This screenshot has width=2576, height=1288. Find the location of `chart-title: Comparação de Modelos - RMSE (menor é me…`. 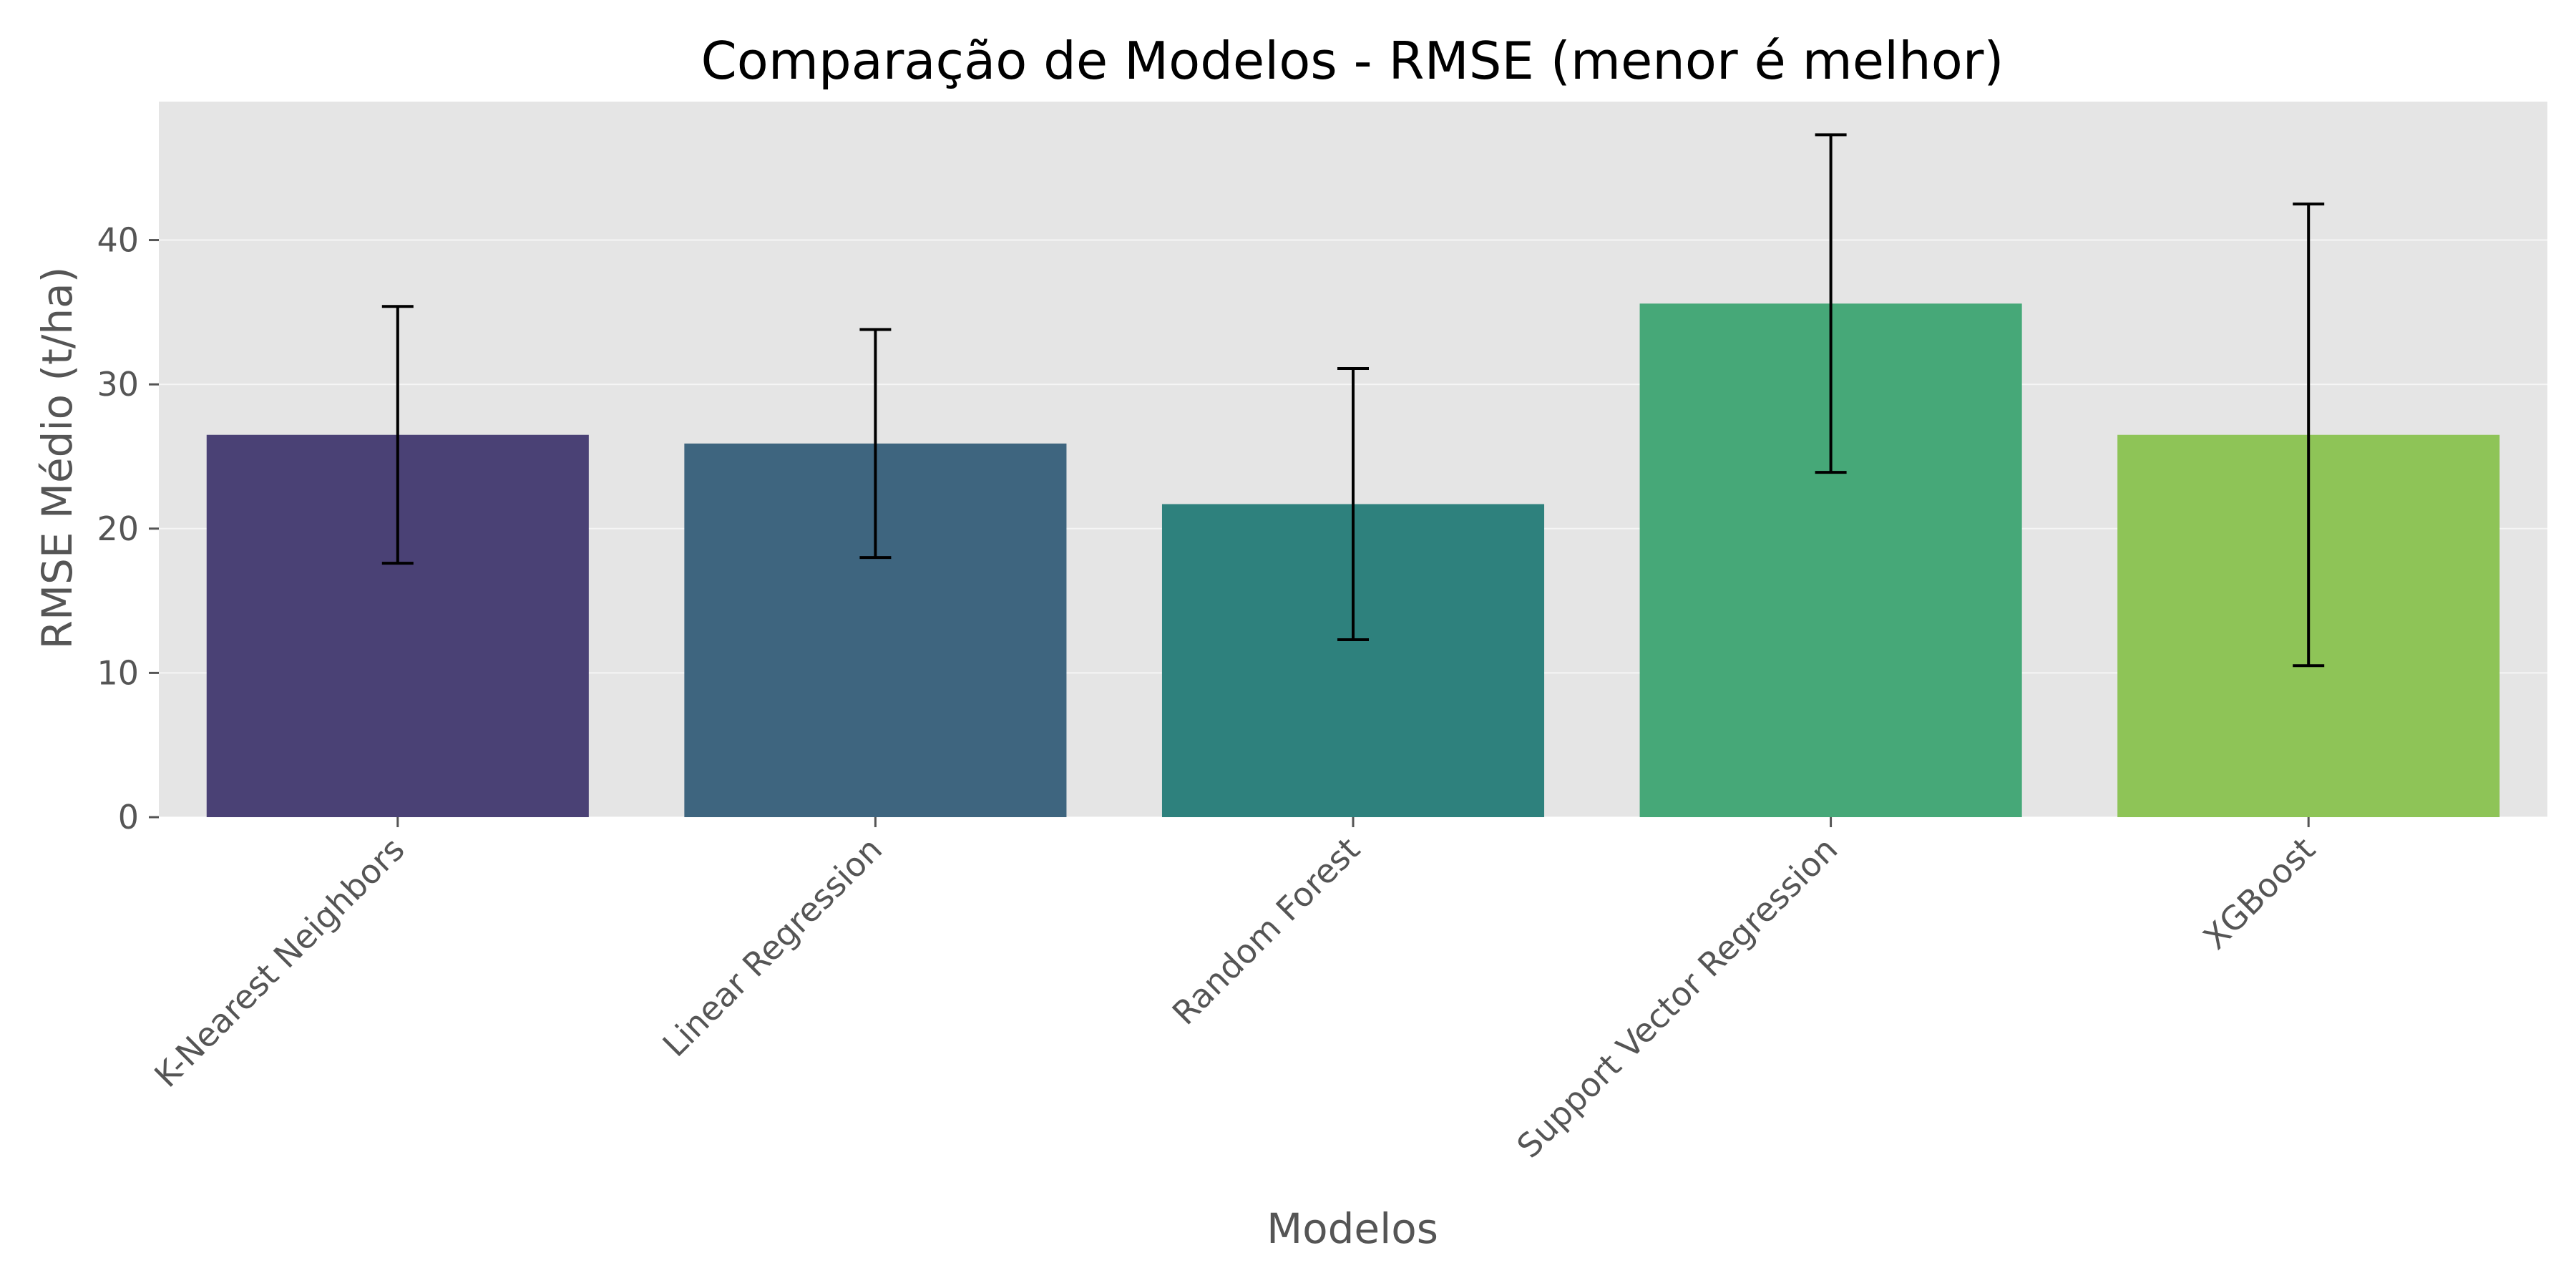

chart-title: Comparação de Modelos - RMSE (menor é me… is located at coordinates (1352, 61).